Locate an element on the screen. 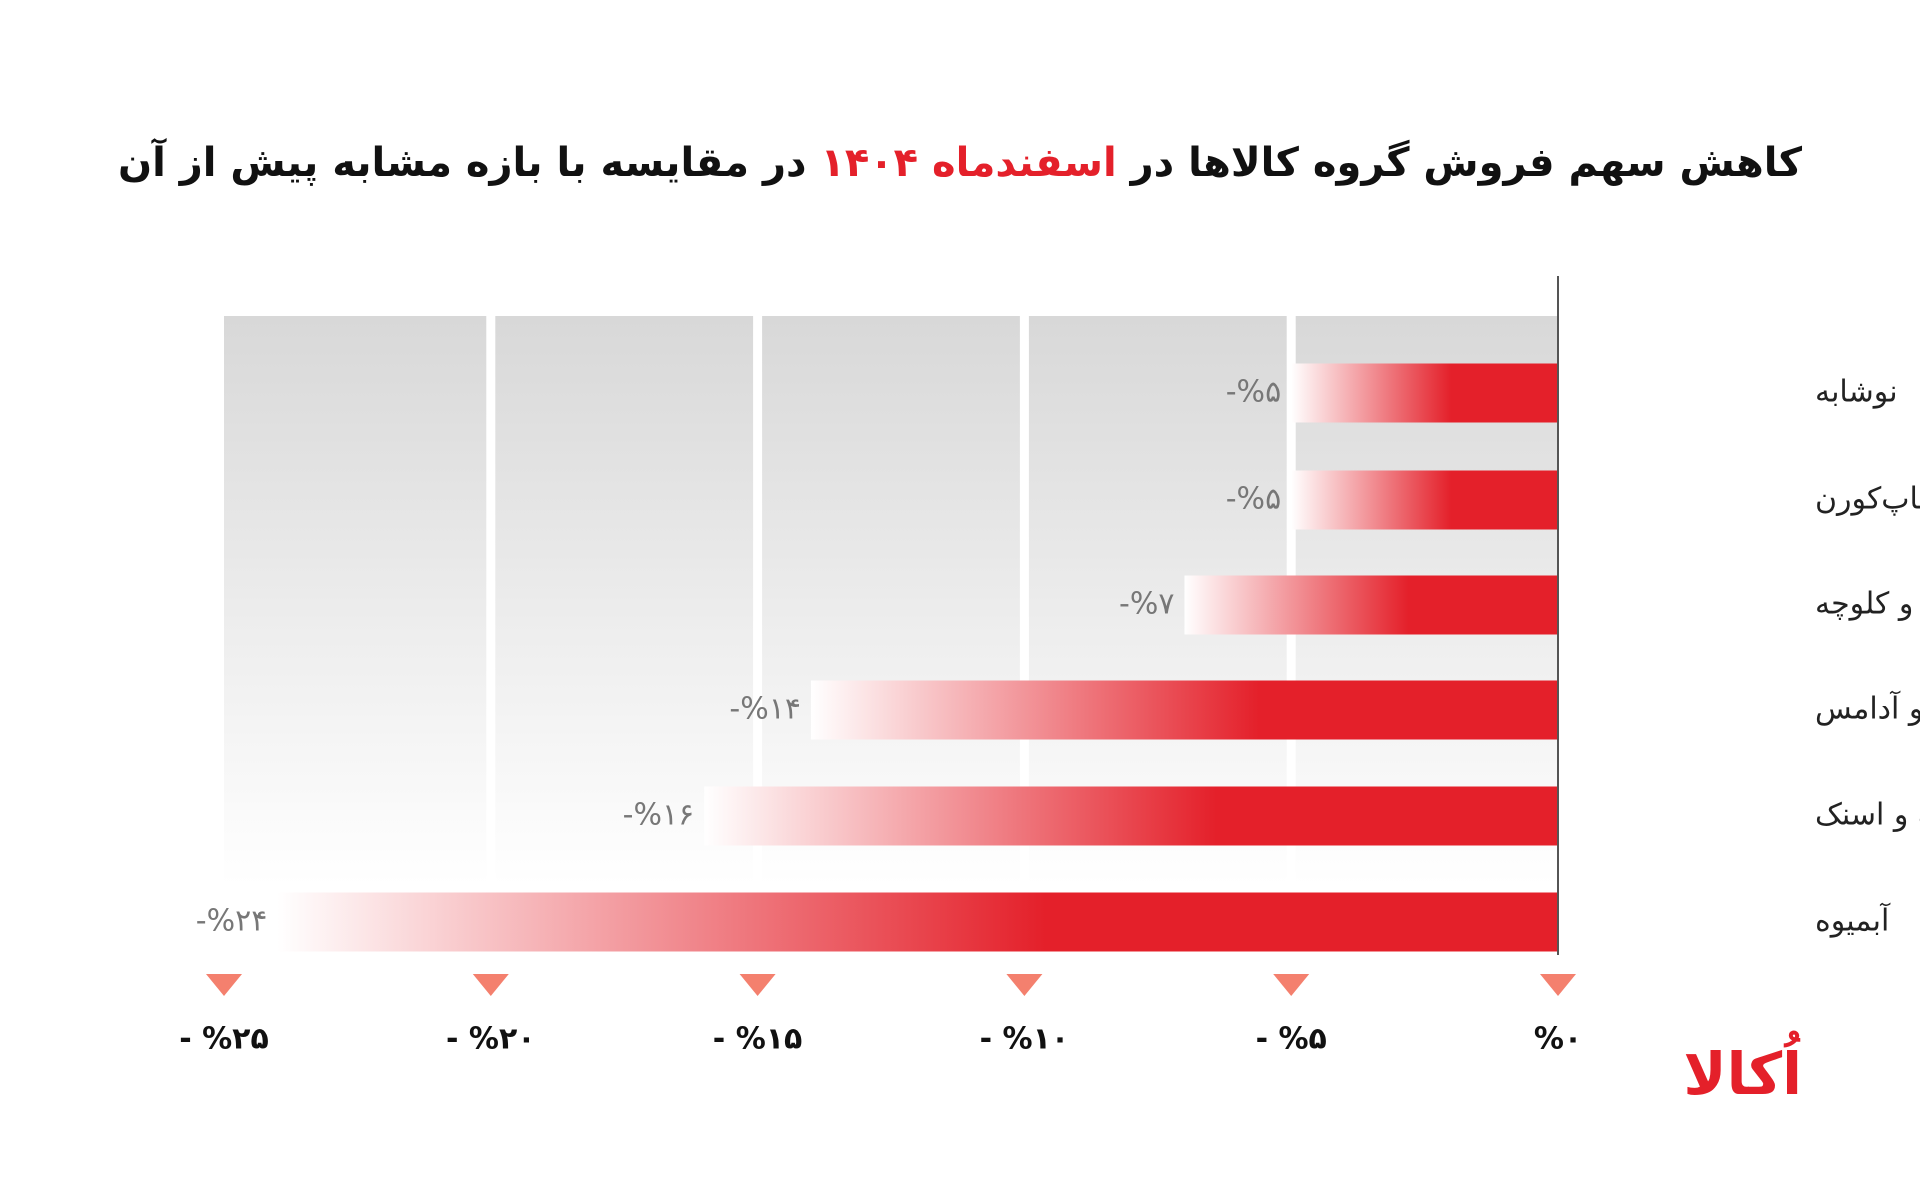 This screenshot has width=1920, height=1192. brand-logo: اُکالا is located at coordinates (1742, 1074).